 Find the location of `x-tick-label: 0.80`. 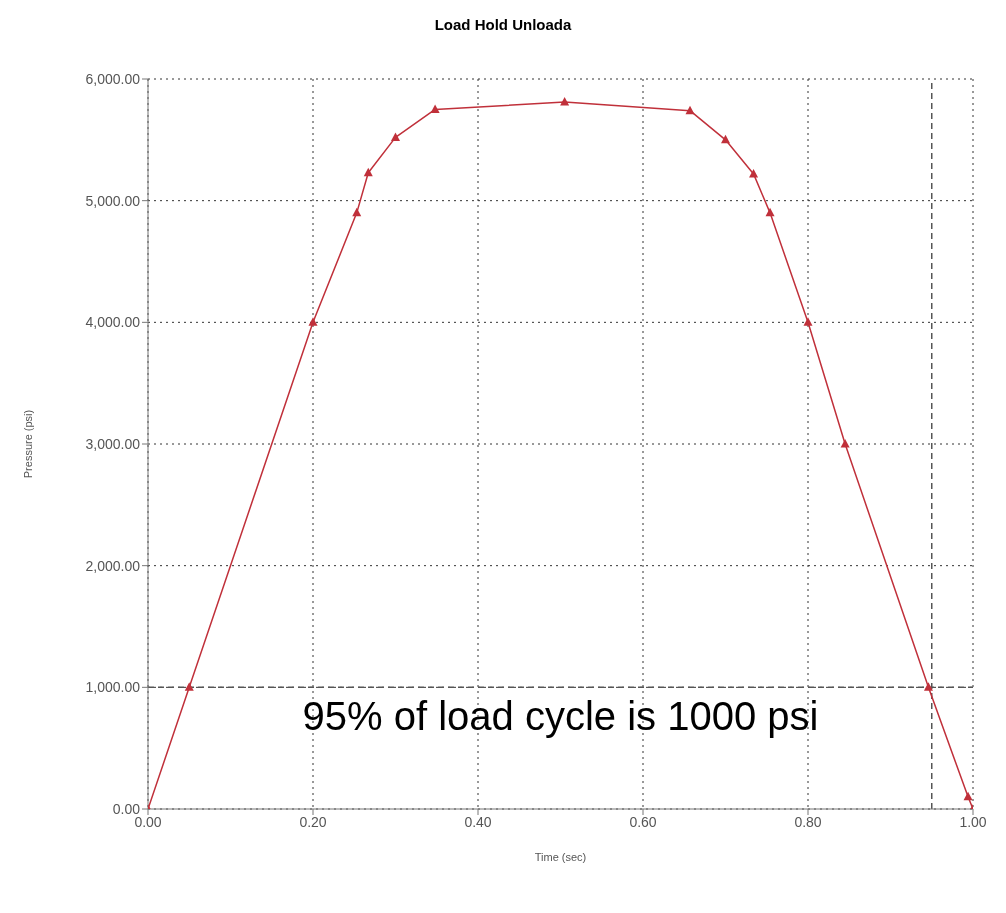

x-tick-label: 0.80 is located at coordinates (808, 821).